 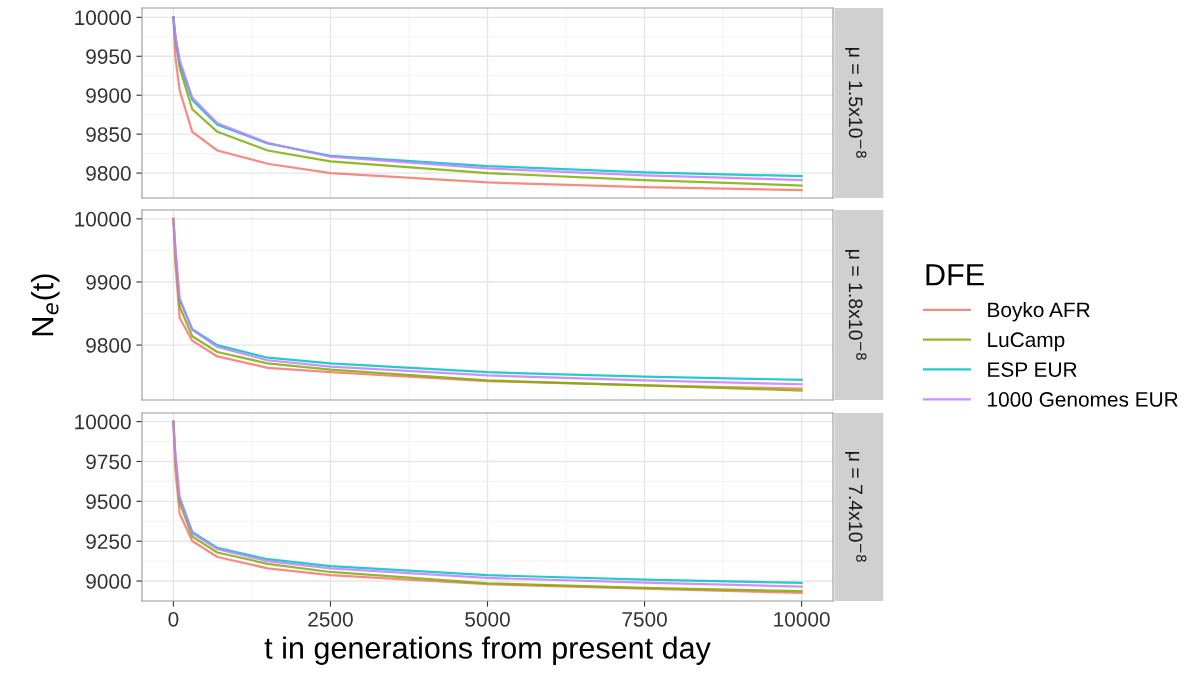 I want to click on legend-label: ESP EUR, so click(x=1032, y=369).